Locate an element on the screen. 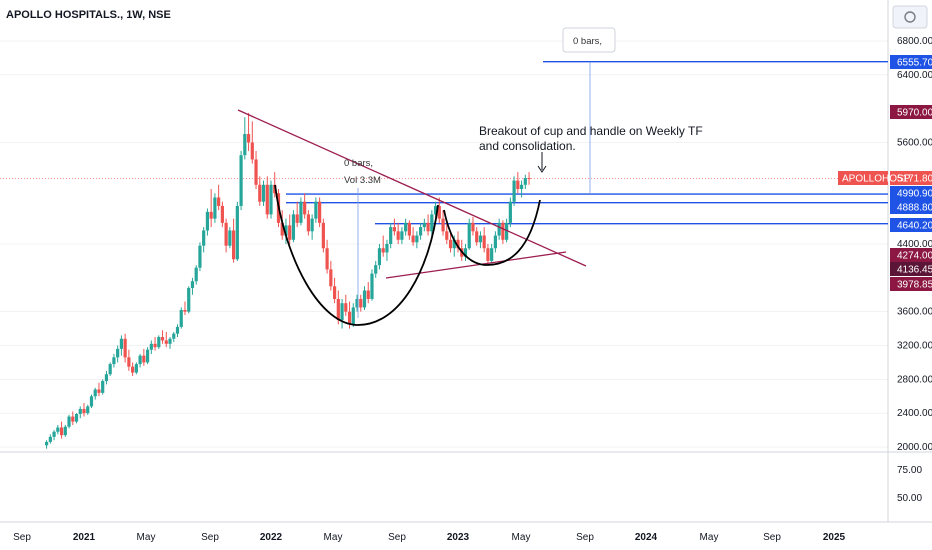  annotation-breakout-line1: Breakout of cup and handle on Weekly TF is located at coordinates (591, 131).